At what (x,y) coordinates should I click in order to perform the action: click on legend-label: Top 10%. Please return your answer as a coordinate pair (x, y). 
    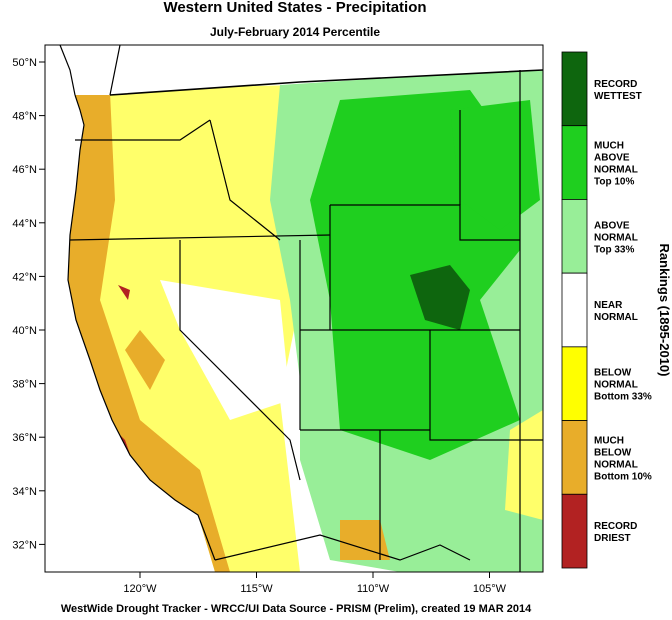
    Looking at the image, I should click on (614, 182).